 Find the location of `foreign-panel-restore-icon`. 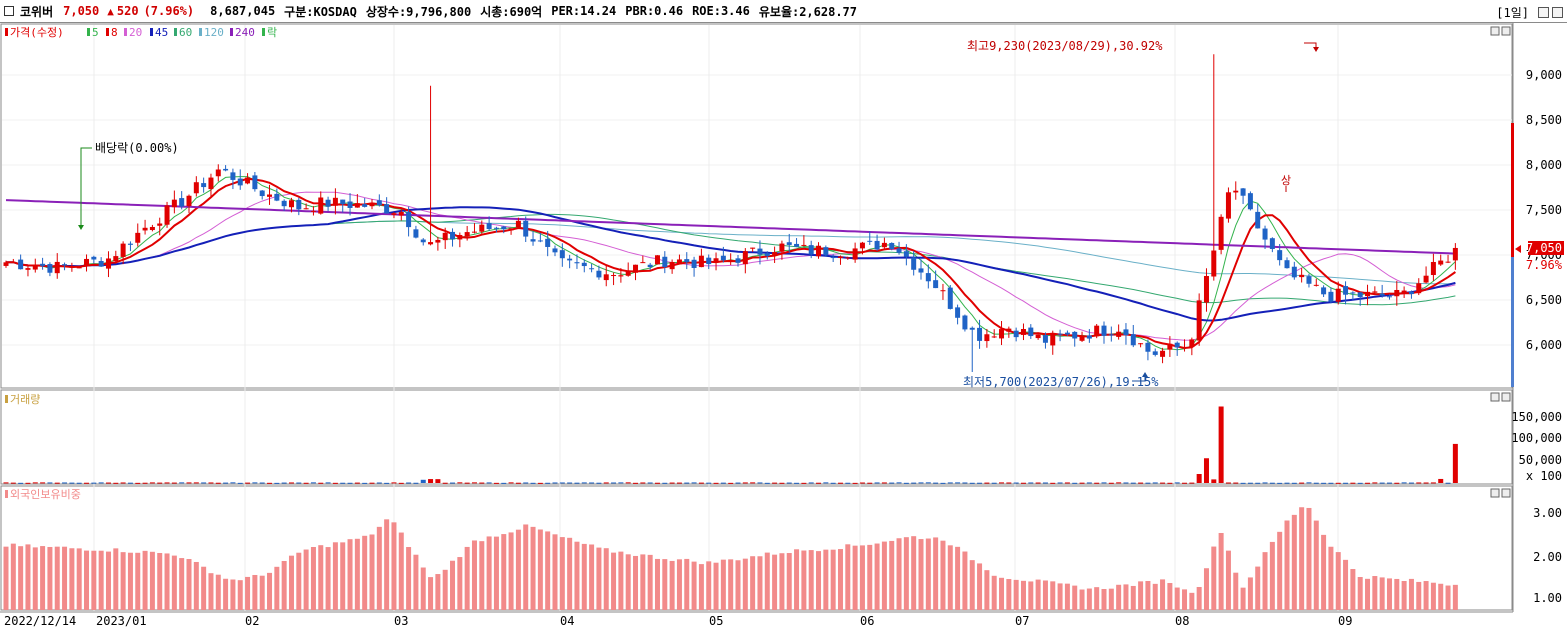

foreign-panel-restore-icon is located at coordinates (1495, 493).